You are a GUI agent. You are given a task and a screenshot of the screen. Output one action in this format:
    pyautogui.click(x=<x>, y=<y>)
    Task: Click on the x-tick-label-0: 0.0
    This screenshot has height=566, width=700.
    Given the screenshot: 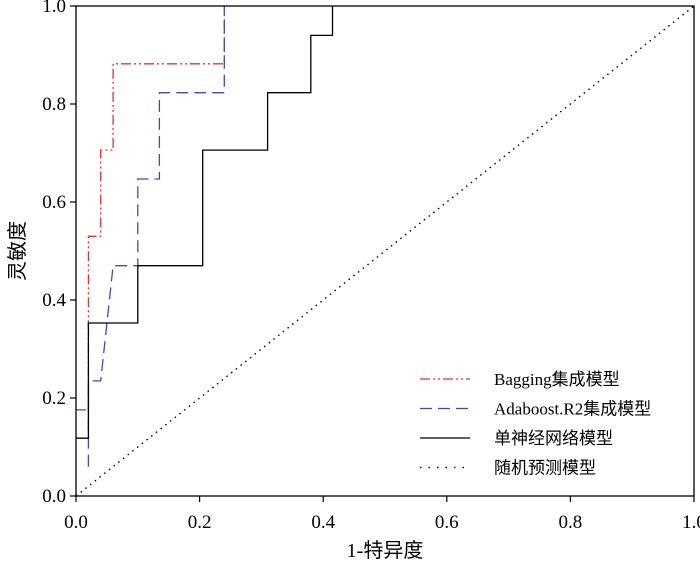 What is the action you would take?
    pyautogui.click(x=76, y=522)
    